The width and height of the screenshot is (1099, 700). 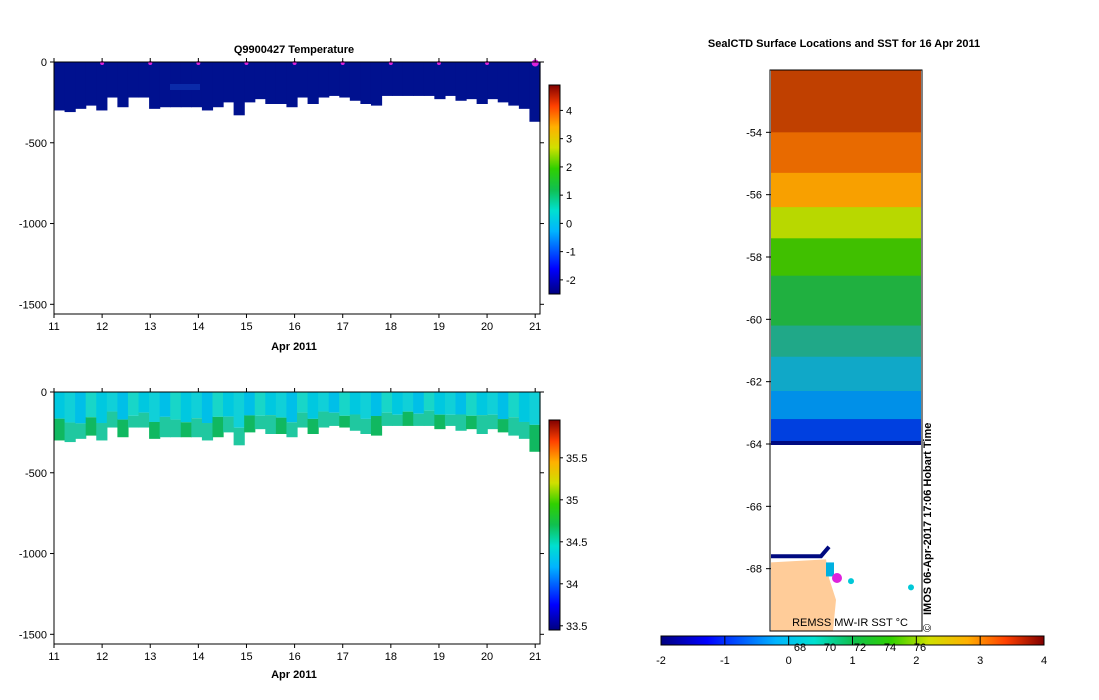 What do you see at coordinates (846, 350) in the screenshot?
I see `sst-map-frame` at bounding box center [846, 350].